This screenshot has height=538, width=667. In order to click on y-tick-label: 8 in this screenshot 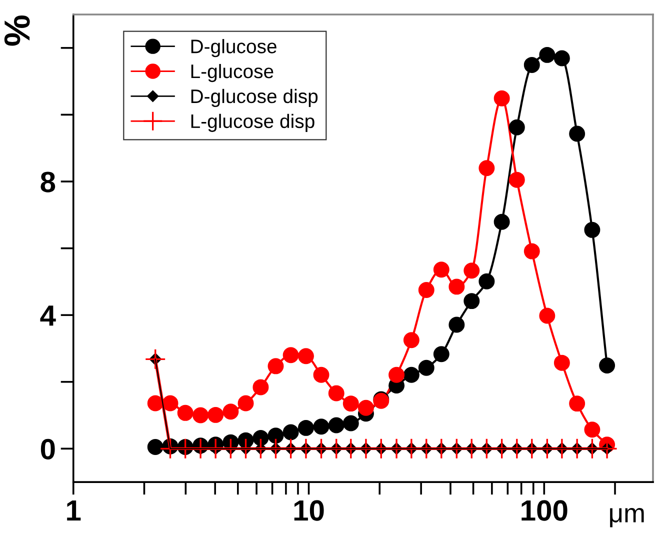, I will do `click(48, 182)`.